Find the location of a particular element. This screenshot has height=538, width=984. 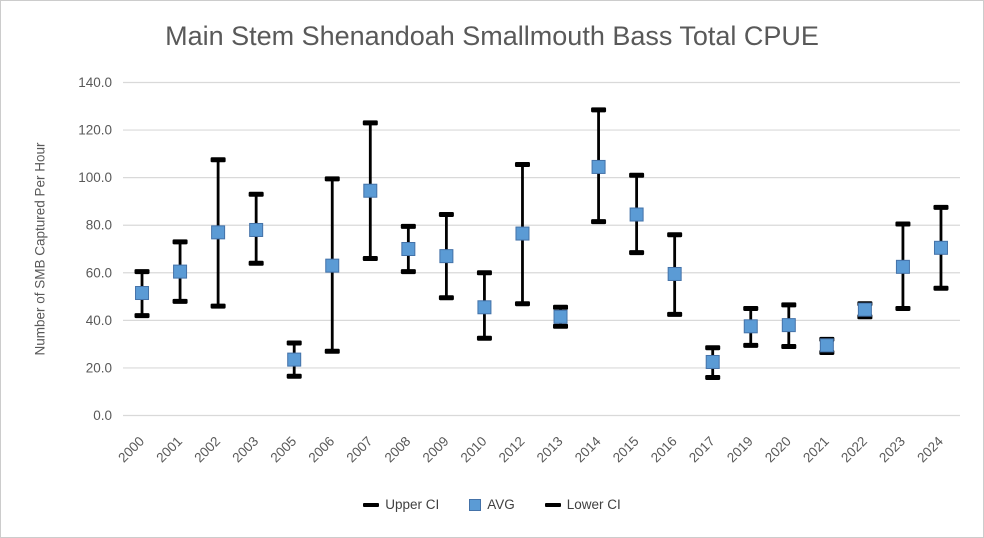

legend-label-upper-ci: Upper CI is located at coordinates (412, 504).